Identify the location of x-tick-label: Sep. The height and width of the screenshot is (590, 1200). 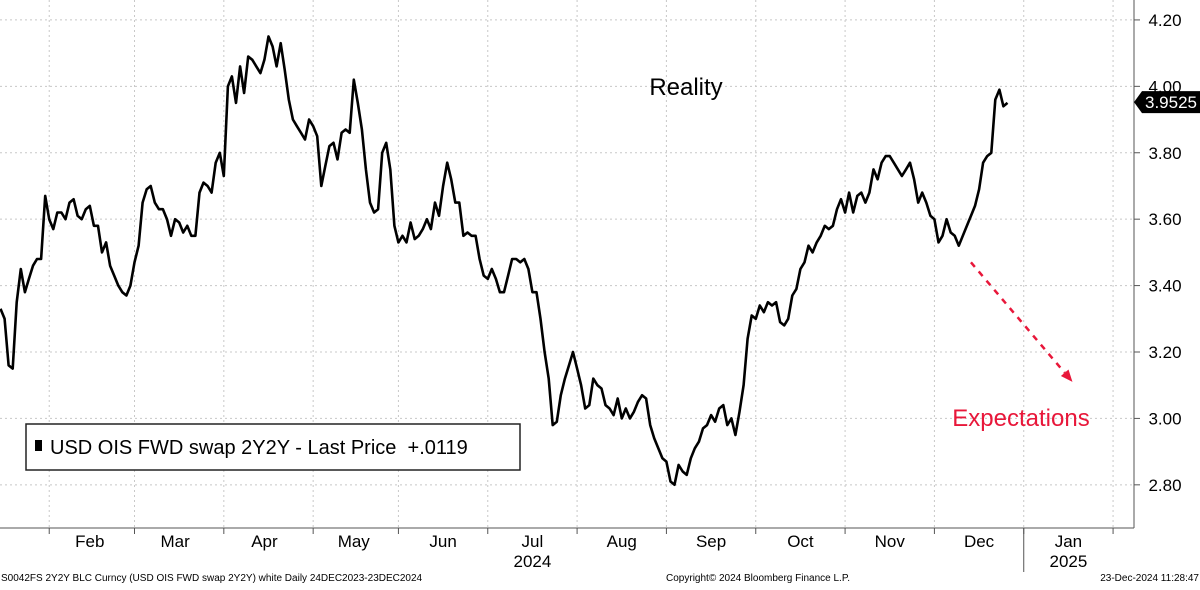
(711, 541).